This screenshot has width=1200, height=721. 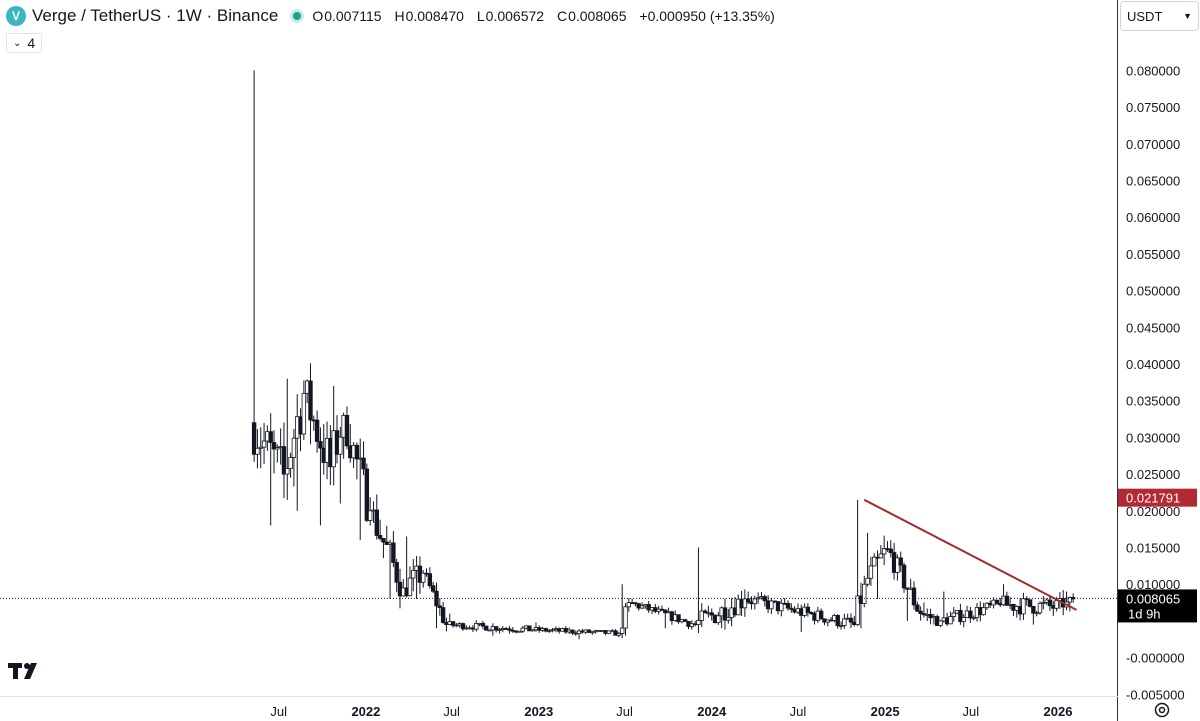 What do you see at coordinates (25, 670) in the screenshot?
I see `tradingview-logo-icon` at bounding box center [25, 670].